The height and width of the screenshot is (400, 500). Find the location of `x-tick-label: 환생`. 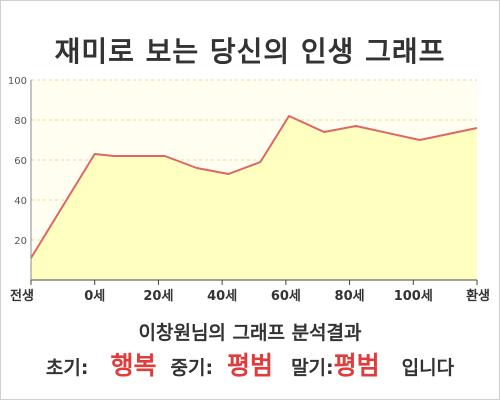

x-tick-label: 환생 is located at coordinates (478, 296).